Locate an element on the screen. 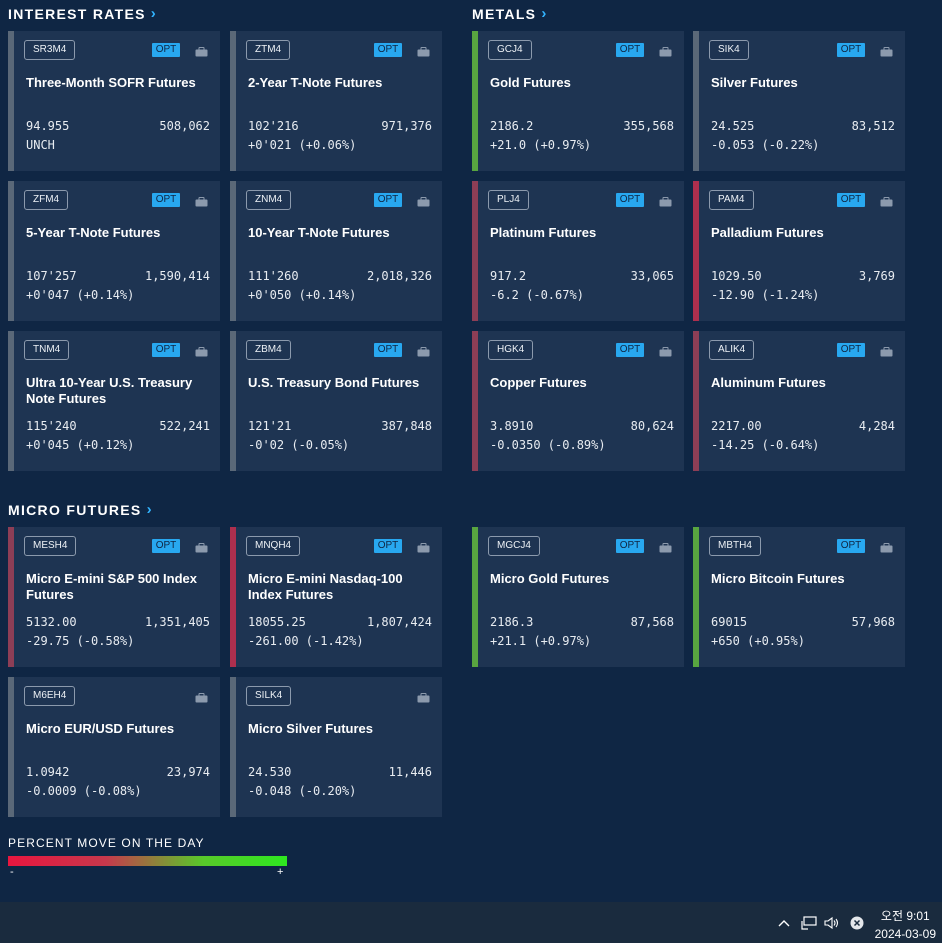  price-change: +0'047 (+0.14%) is located at coordinates (80, 295).